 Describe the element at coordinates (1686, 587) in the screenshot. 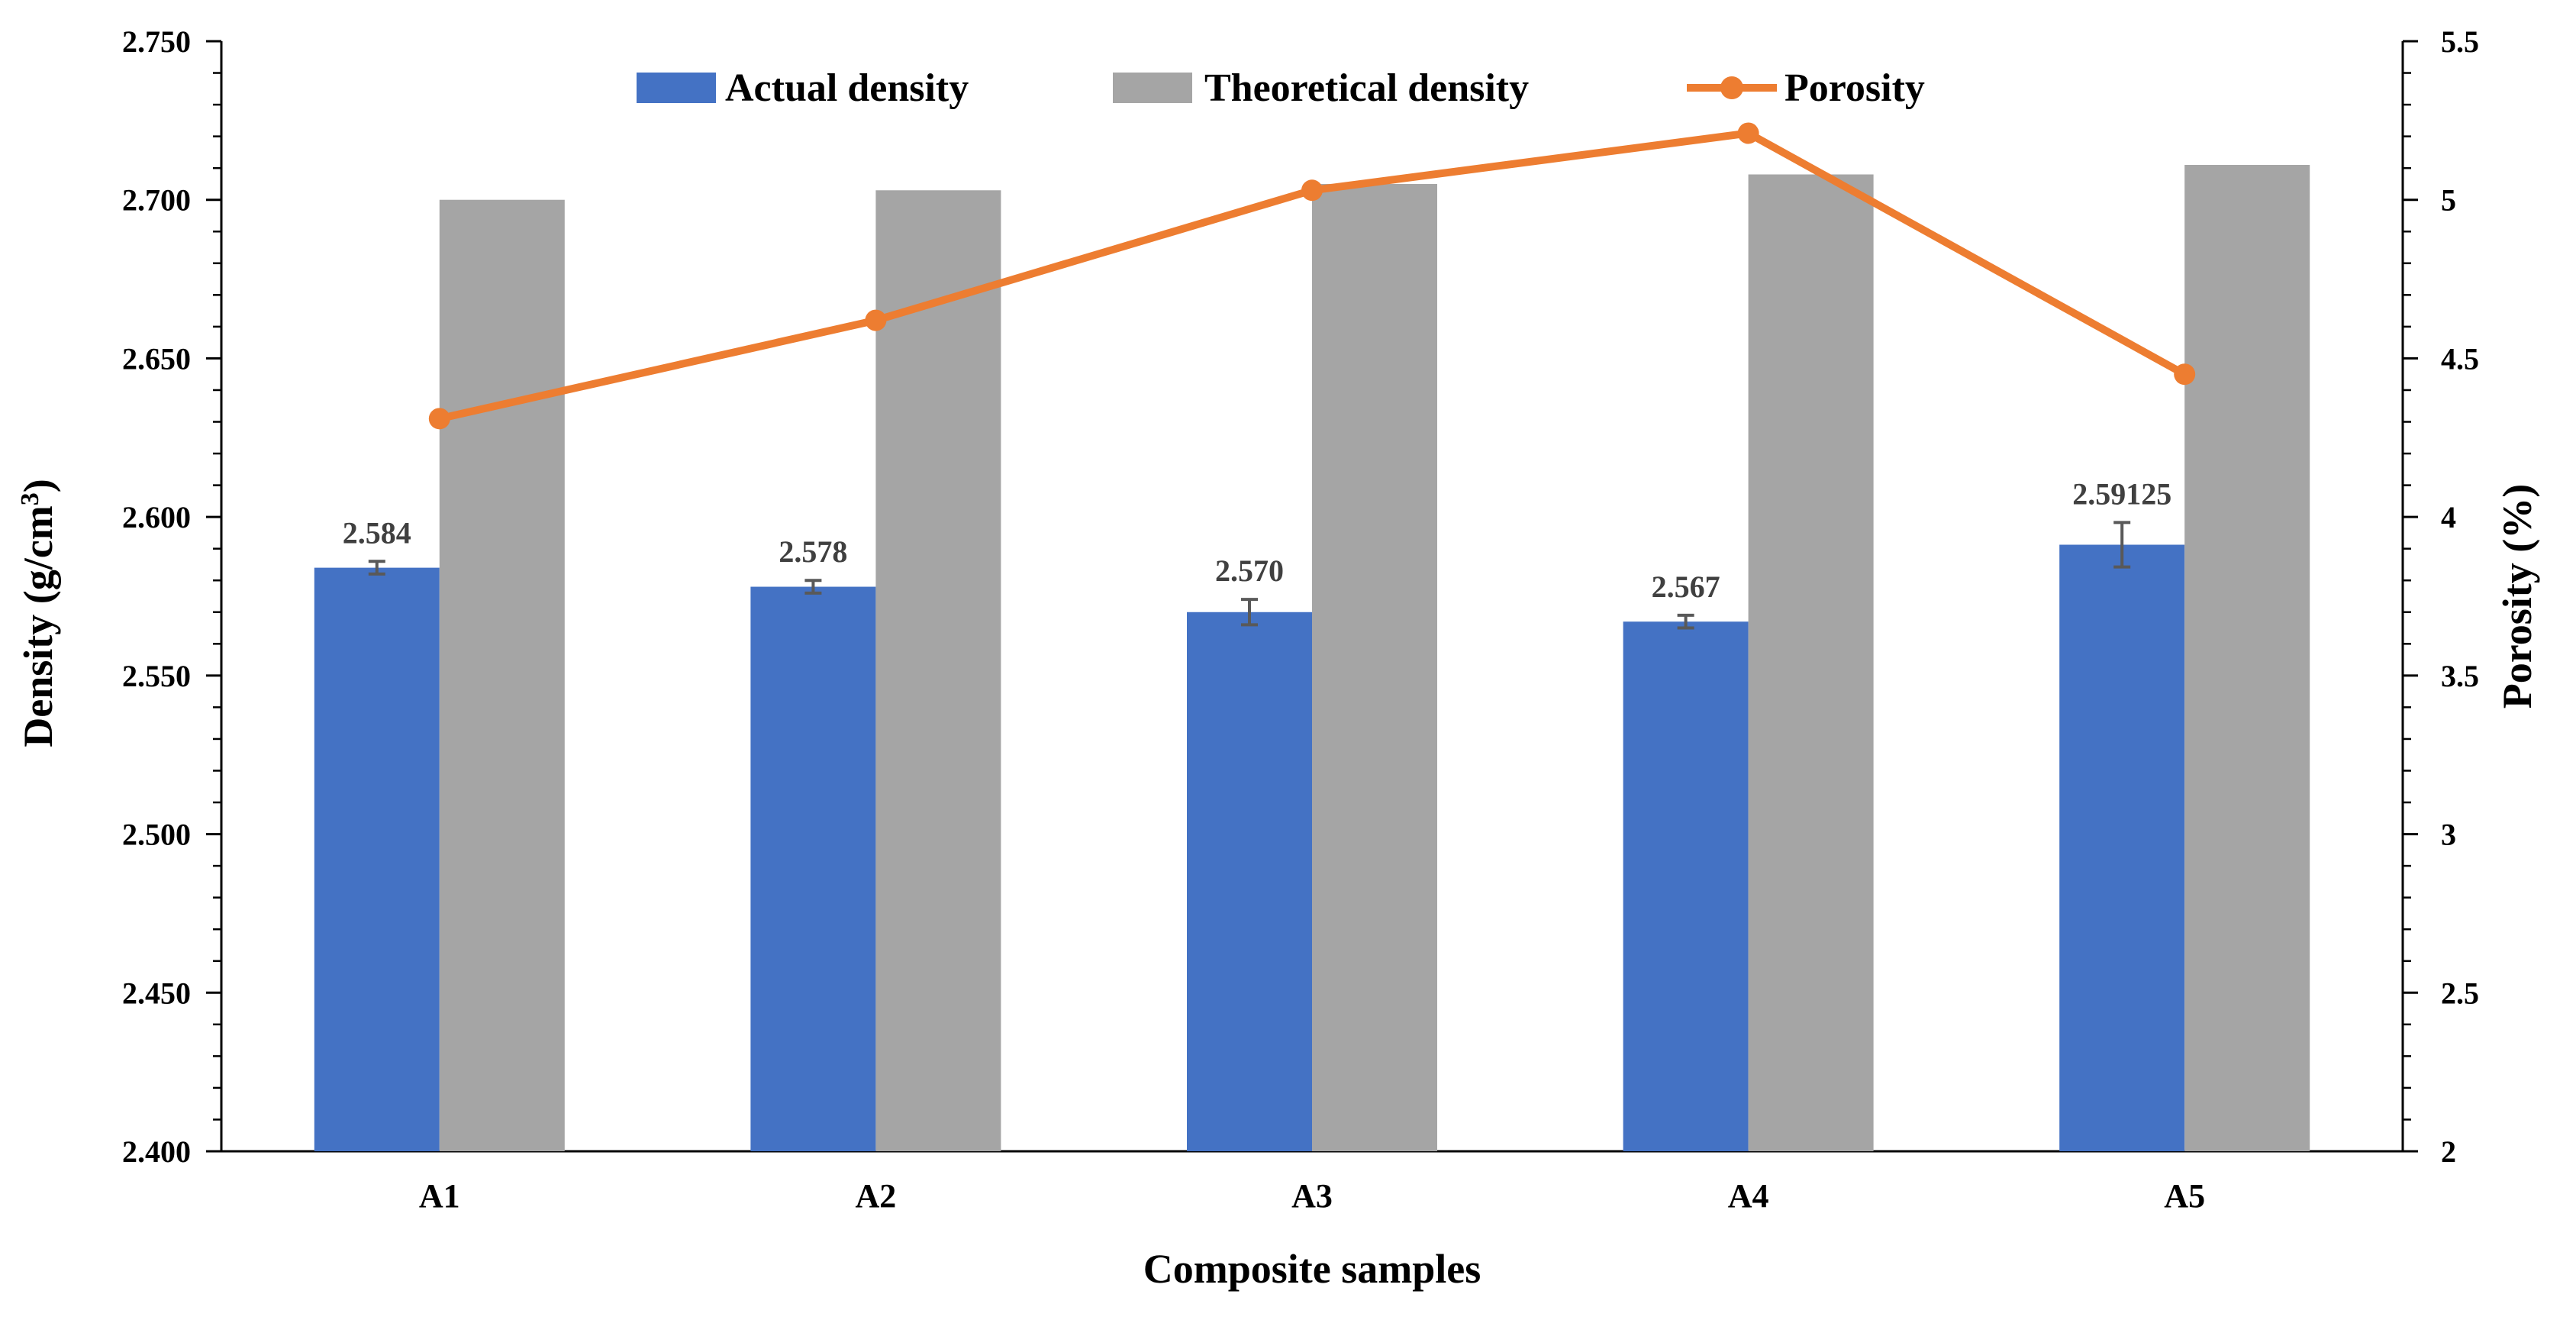

I see `data-label: 2.567` at that location.